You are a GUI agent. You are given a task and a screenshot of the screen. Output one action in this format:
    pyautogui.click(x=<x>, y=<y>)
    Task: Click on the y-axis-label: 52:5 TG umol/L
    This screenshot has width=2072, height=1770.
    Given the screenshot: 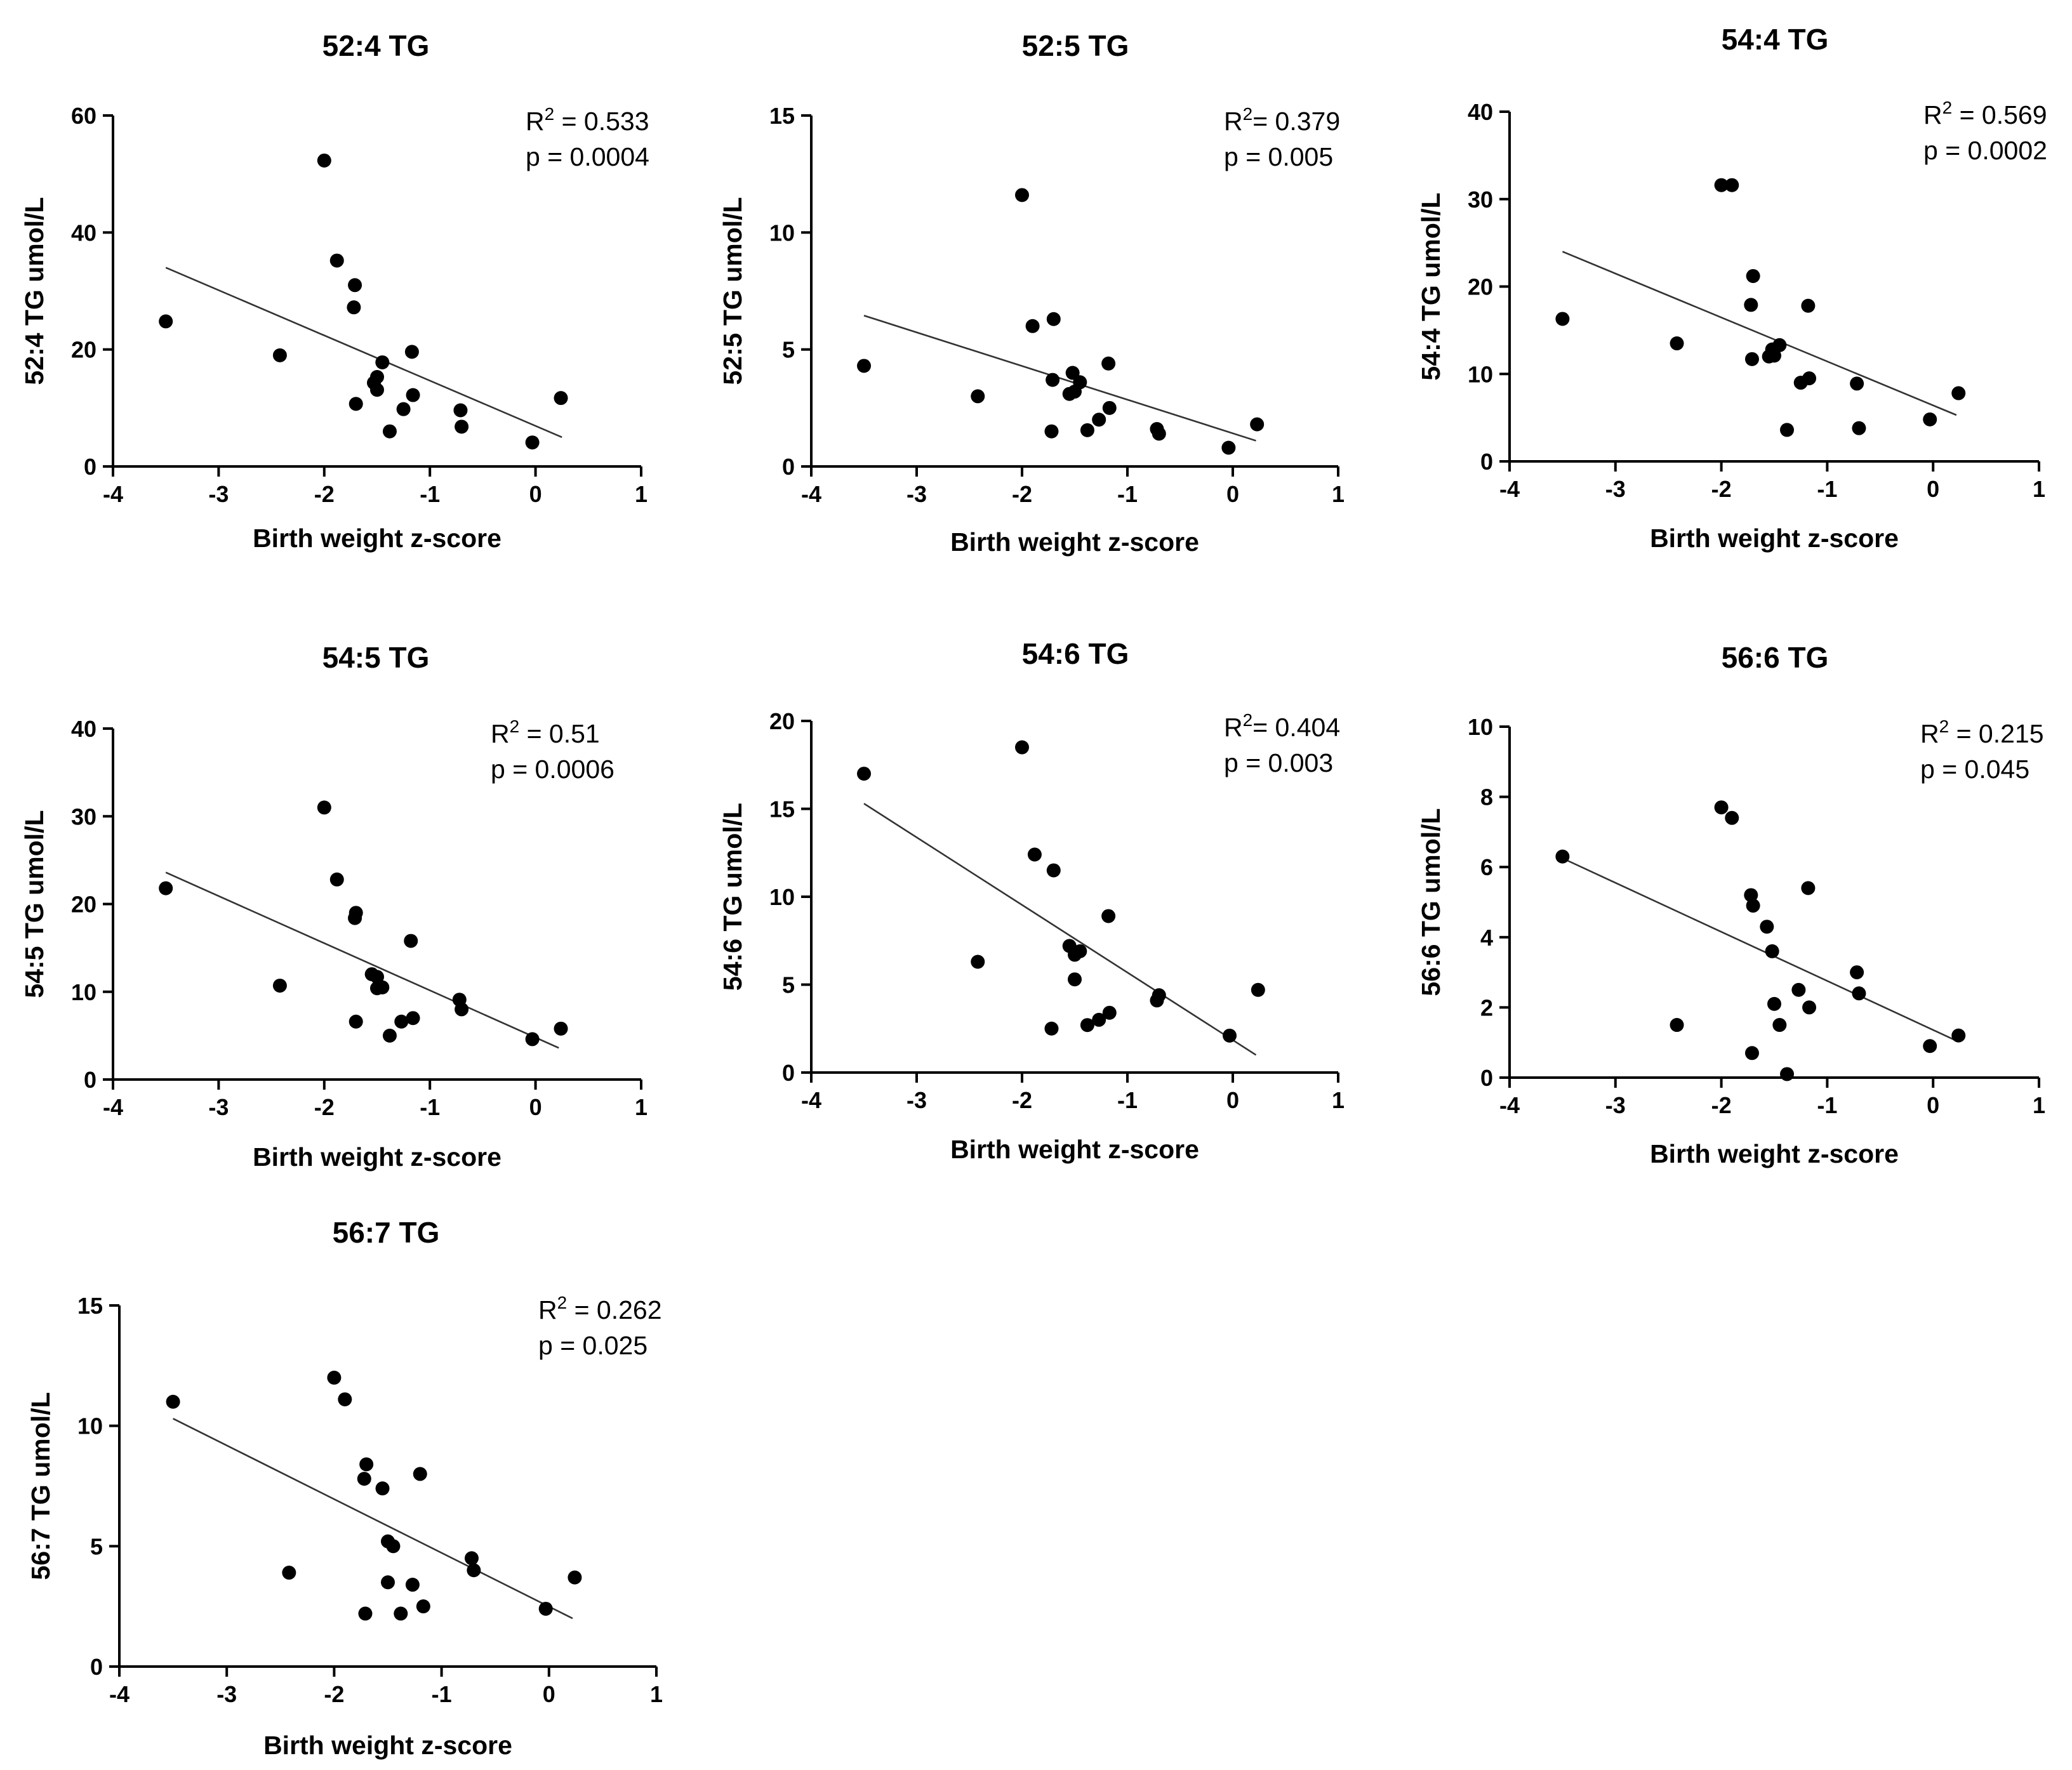 What is the action you would take?
    pyautogui.click(x=732, y=291)
    